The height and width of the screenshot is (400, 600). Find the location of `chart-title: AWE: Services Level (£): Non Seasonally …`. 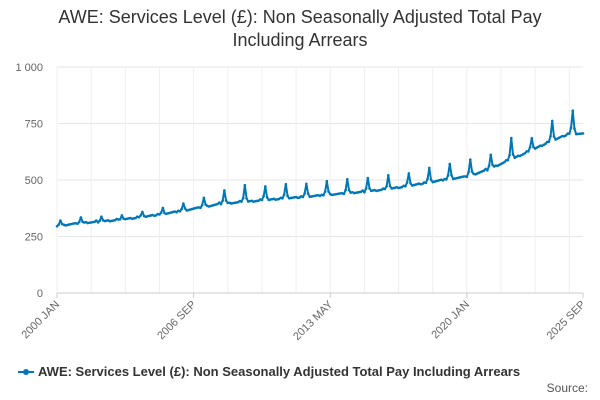

chart-title: AWE: Services Level (£): Non Seasonally … is located at coordinates (300, 29).